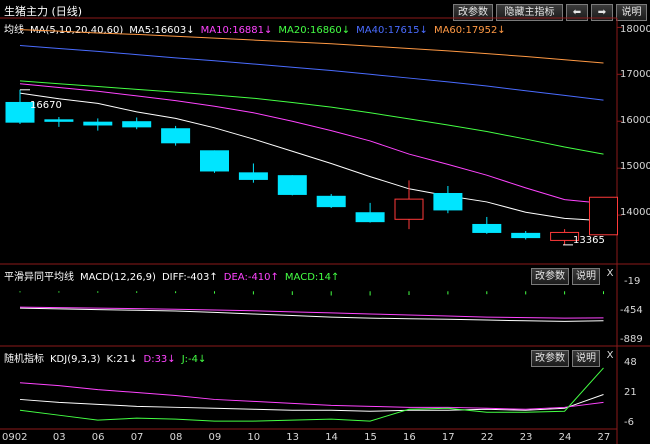 The image size is (650, 444). What do you see at coordinates (312, 277) in the screenshot?
I see `legend-item: MACD:14↑` at bounding box center [312, 277].